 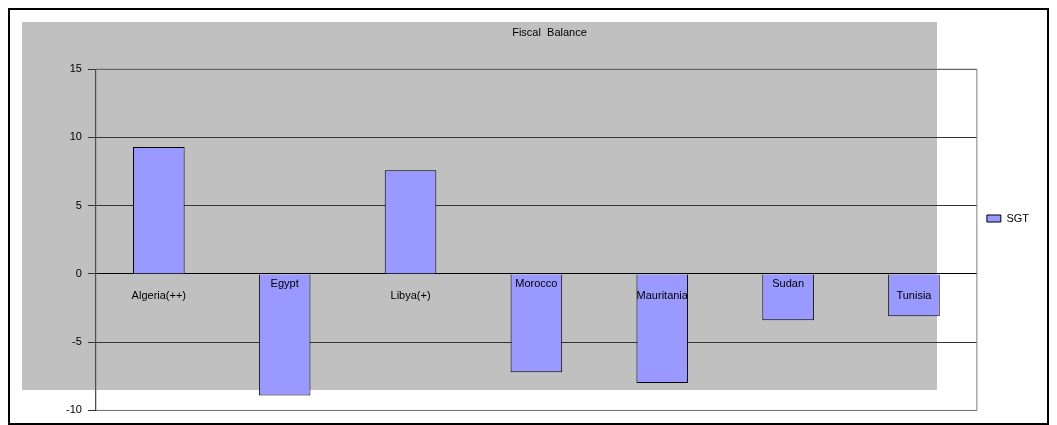 I want to click on y-tick-label: 15, so click(x=75, y=68).